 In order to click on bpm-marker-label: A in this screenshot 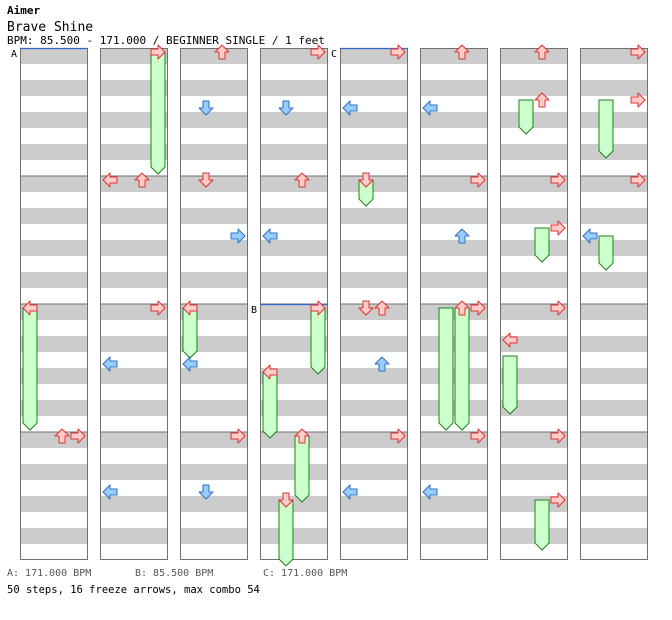, I will do `click(14, 54)`.